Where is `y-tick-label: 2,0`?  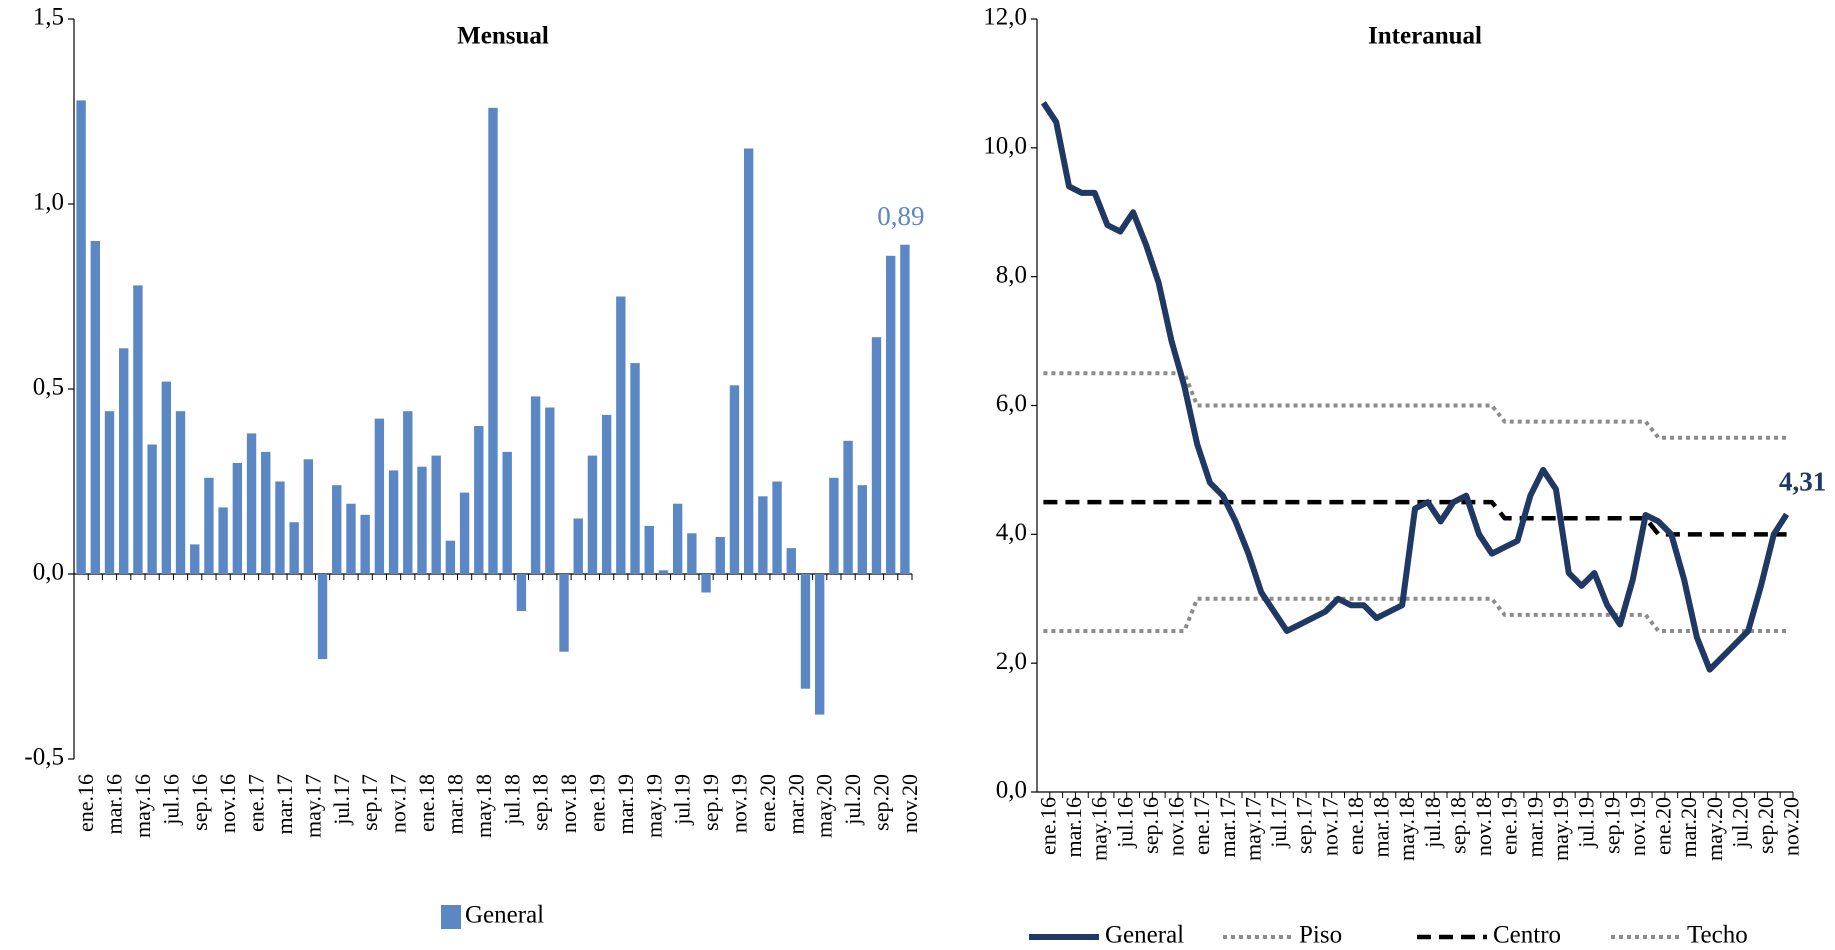 y-tick-label: 2,0 is located at coordinates (1011, 661).